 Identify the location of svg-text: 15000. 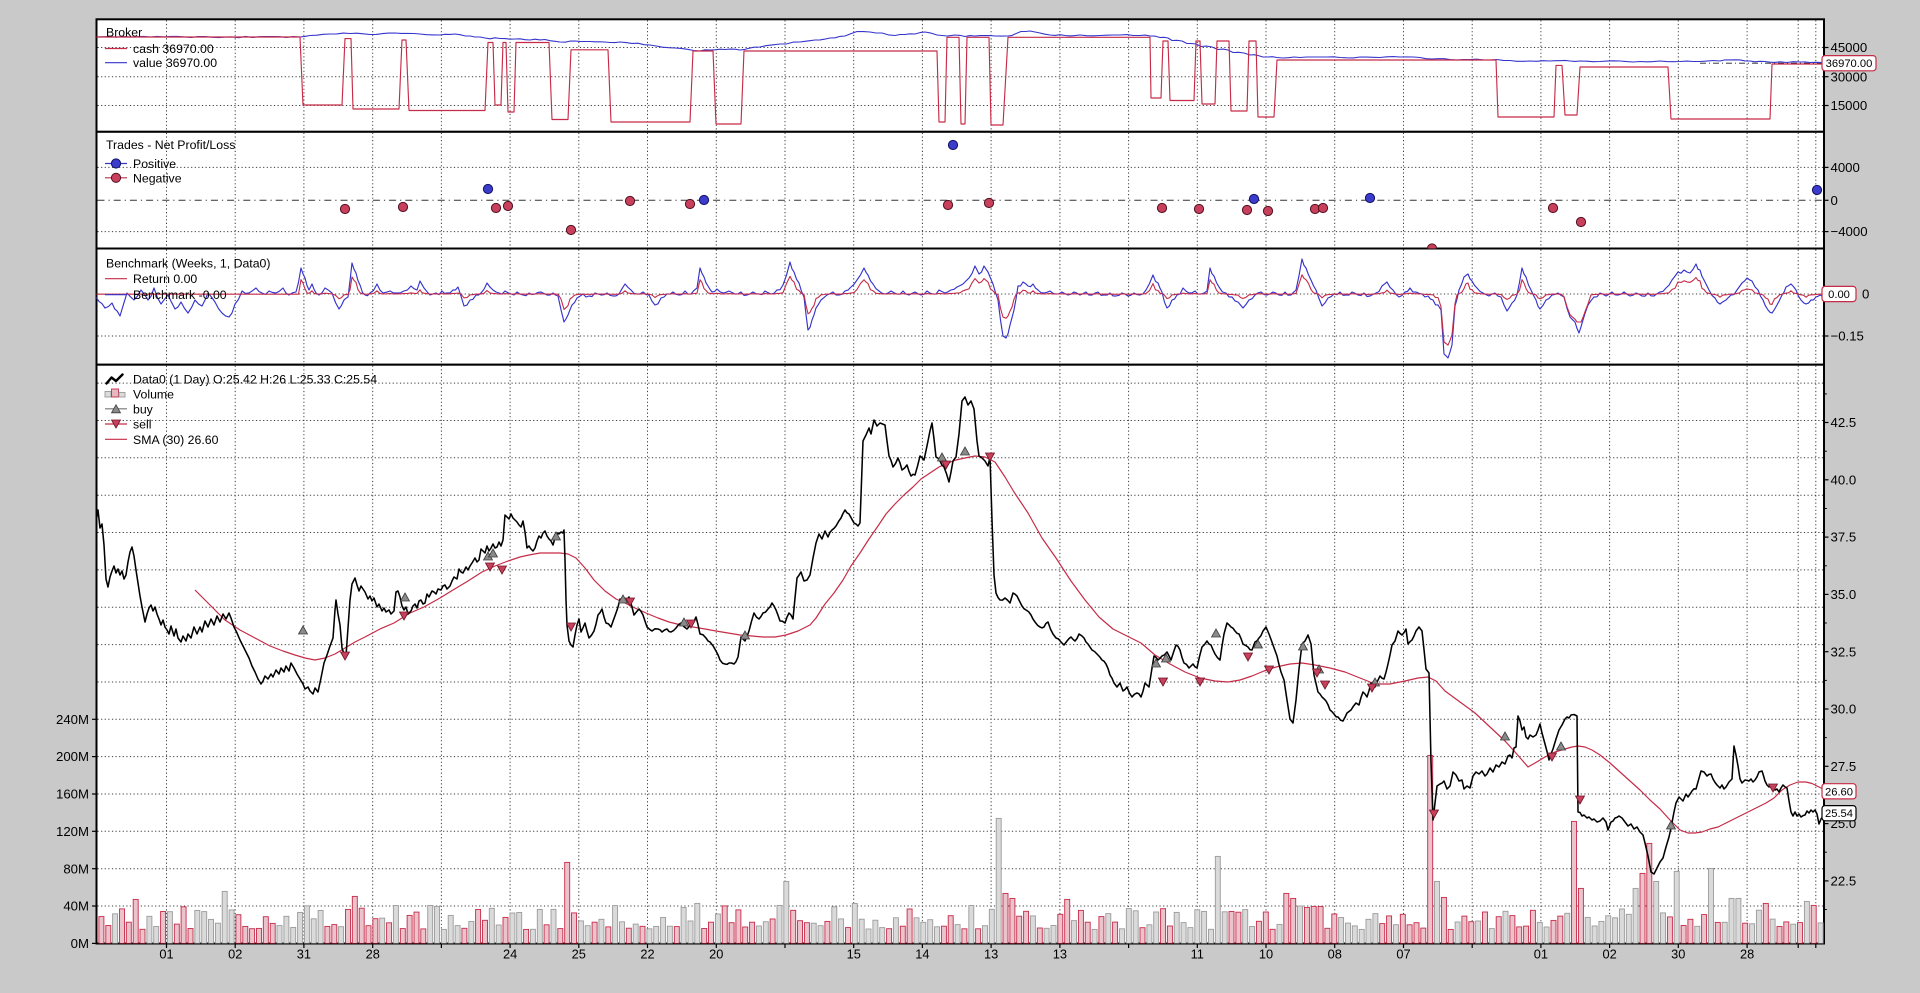
(1849, 105).